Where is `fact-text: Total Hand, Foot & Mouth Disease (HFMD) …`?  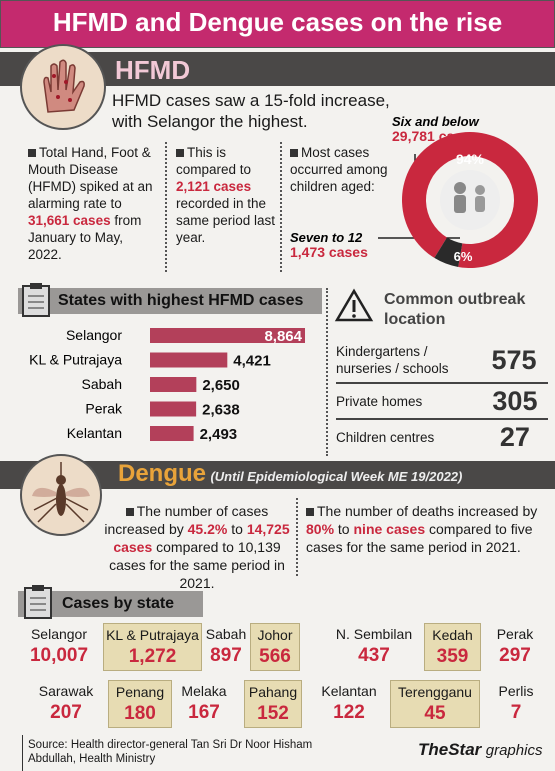 fact-text: Total Hand, Foot & Mouth Disease (HFMD) … is located at coordinates (90, 178).